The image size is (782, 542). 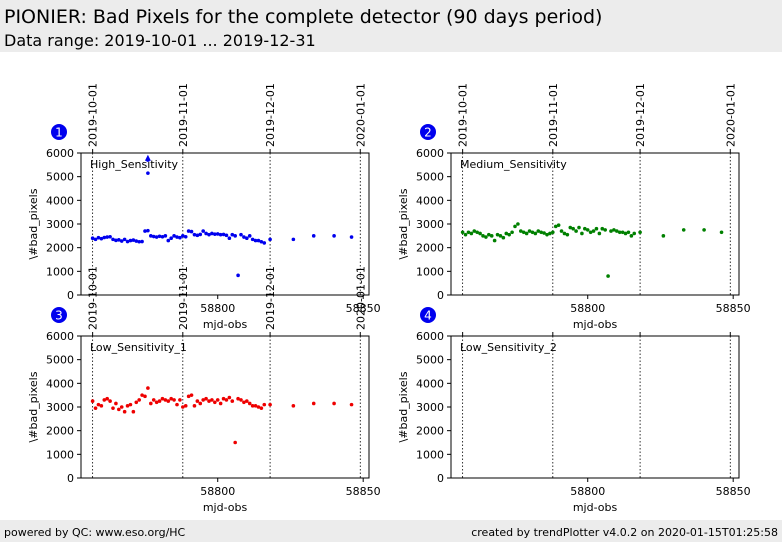 What do you see at coordinates (553, 115) in the screenshot?
I see `date-tick-label: 2019-11-01` at bounding box center [553, 115].